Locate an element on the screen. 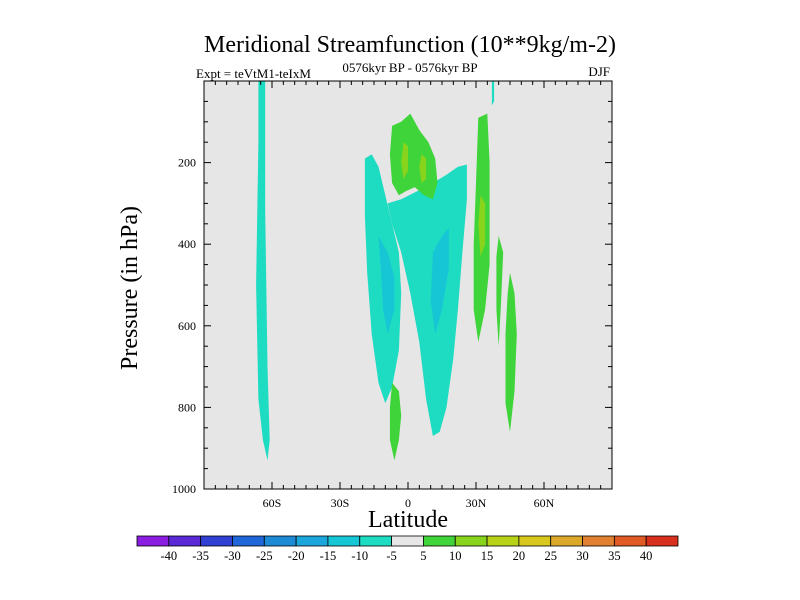 This screenshot has width=800, height=600. y-tick-label: 800 is located at coordinates (187, 407).